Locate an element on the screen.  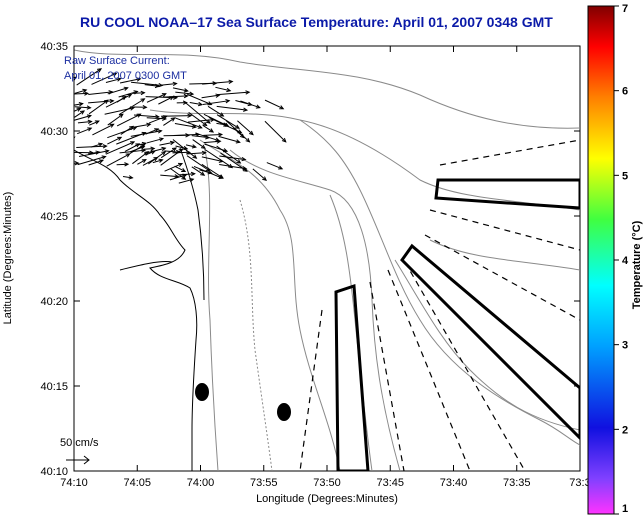
y-tick-label: 40:25 is located at coordinates (54, 217).